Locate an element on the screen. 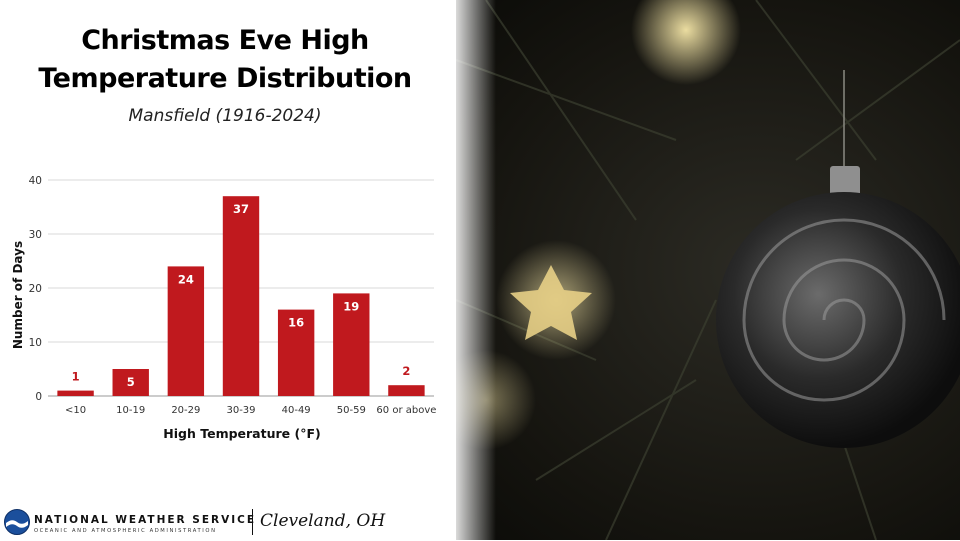 The image size is (960, 541). x-tick-labels: <10 10-19 20-29 30-39 40-49 50-59 60 or above is located at coordinates (250, 410).